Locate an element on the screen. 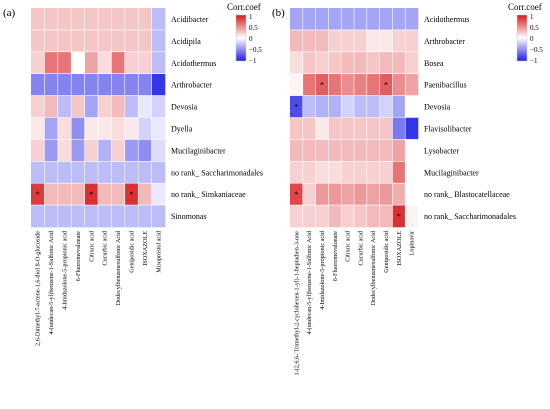 The height and width of the screenshot is (409, 550). column-label: Misoprostol acid is located at coordinates (158, 251).